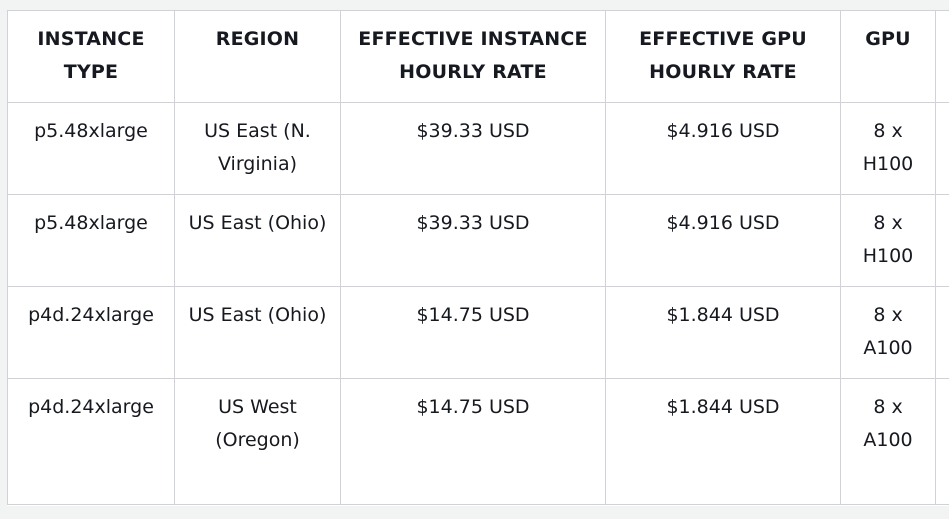 The width and height of the screenshot is (949, 519). Describe the element at coordinates (257, 441) in the screenshot. I see `cell-region: US West (Oregon)` at that location.